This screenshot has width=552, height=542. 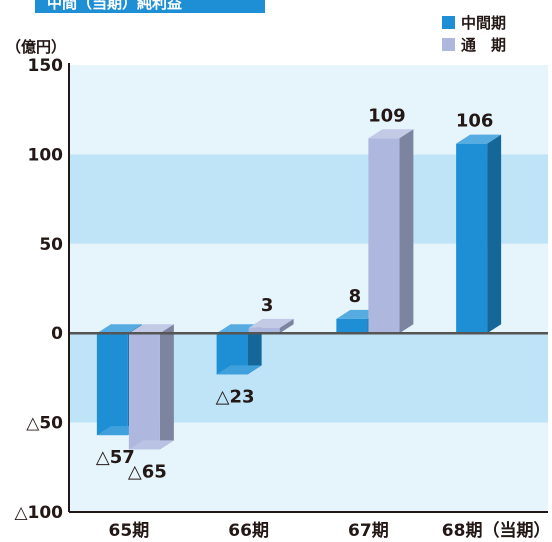 I want to click on legend-label-interim: 中間期, so click(x=484, y=22).